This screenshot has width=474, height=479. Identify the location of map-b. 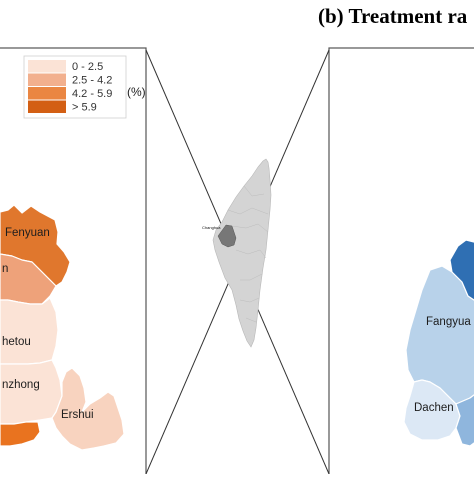
(438, 343).